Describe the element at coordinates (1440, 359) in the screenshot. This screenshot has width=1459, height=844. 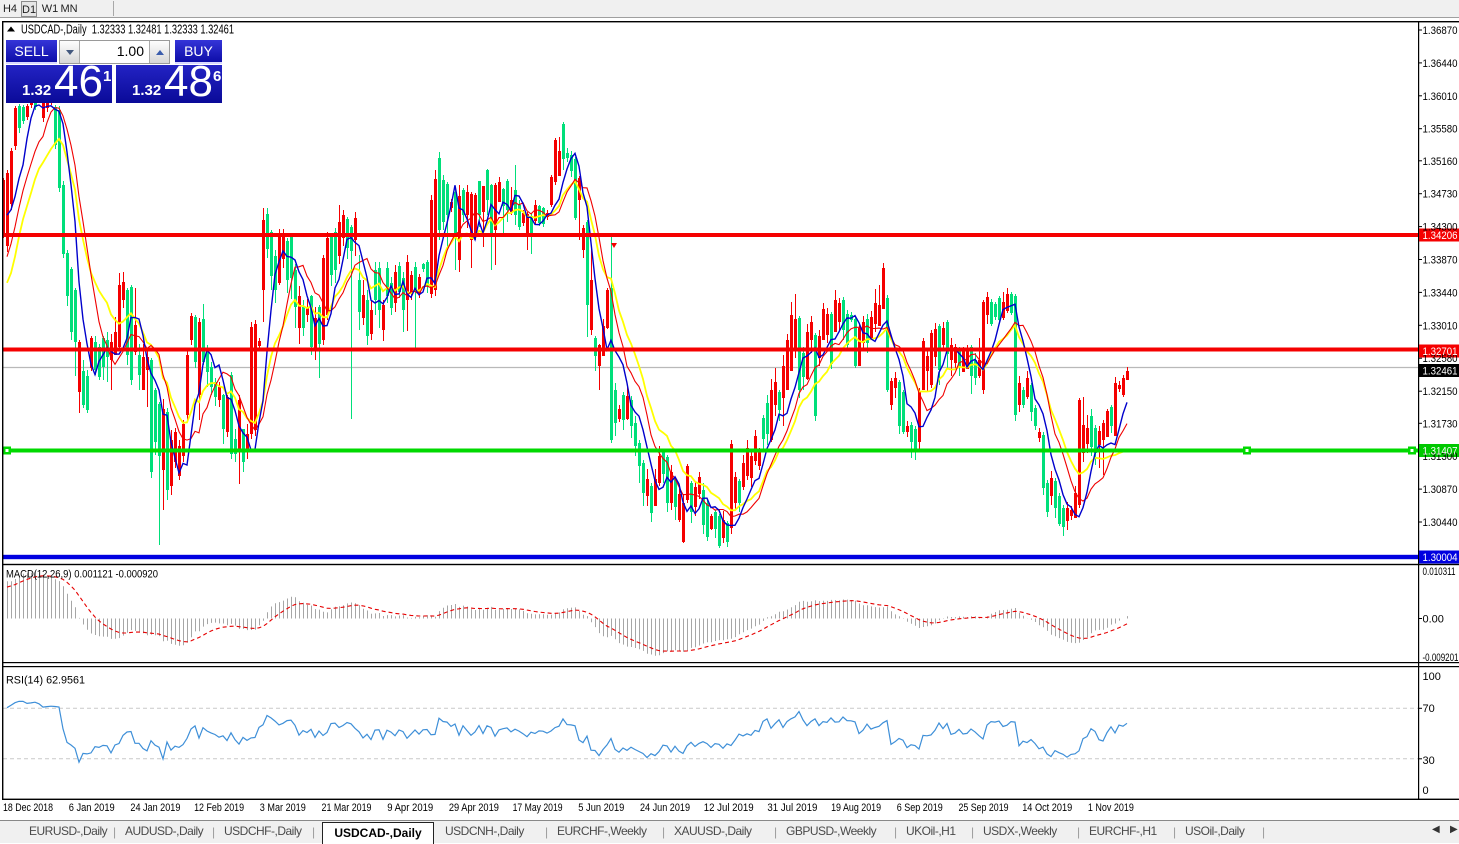
I see `svg-text: 1.32580` at that location.